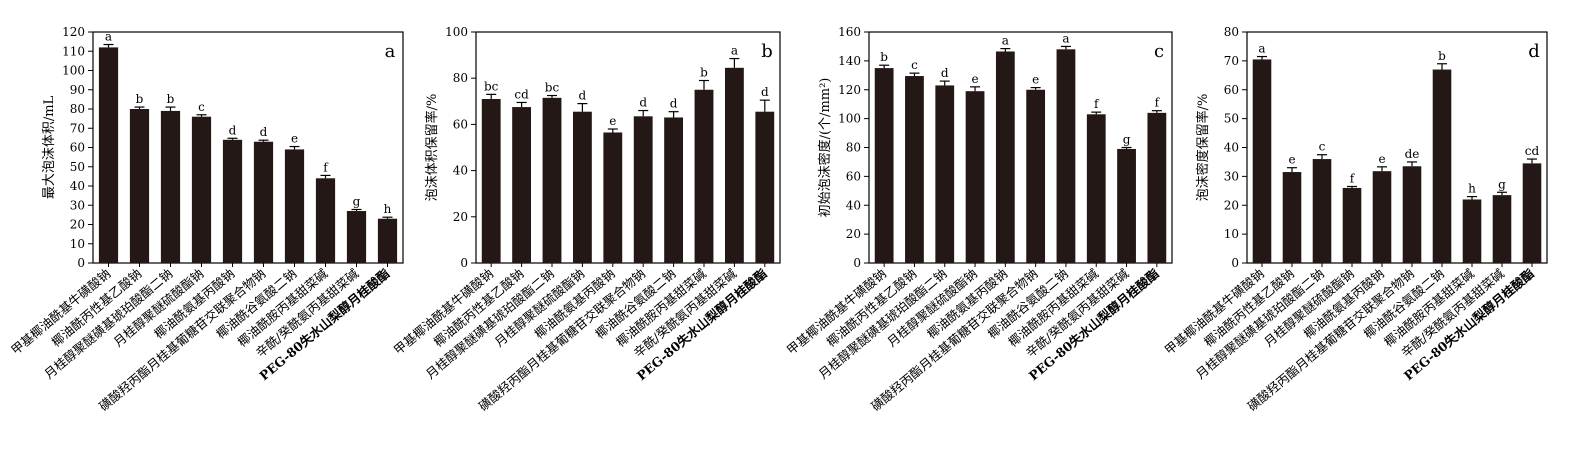 The width and height of the screenshot is (1583, 469). Describe the element at coordinates (432, 148) in the screenshot. I see `y-axis-label: 泡沫体积保留率/%` at that location.